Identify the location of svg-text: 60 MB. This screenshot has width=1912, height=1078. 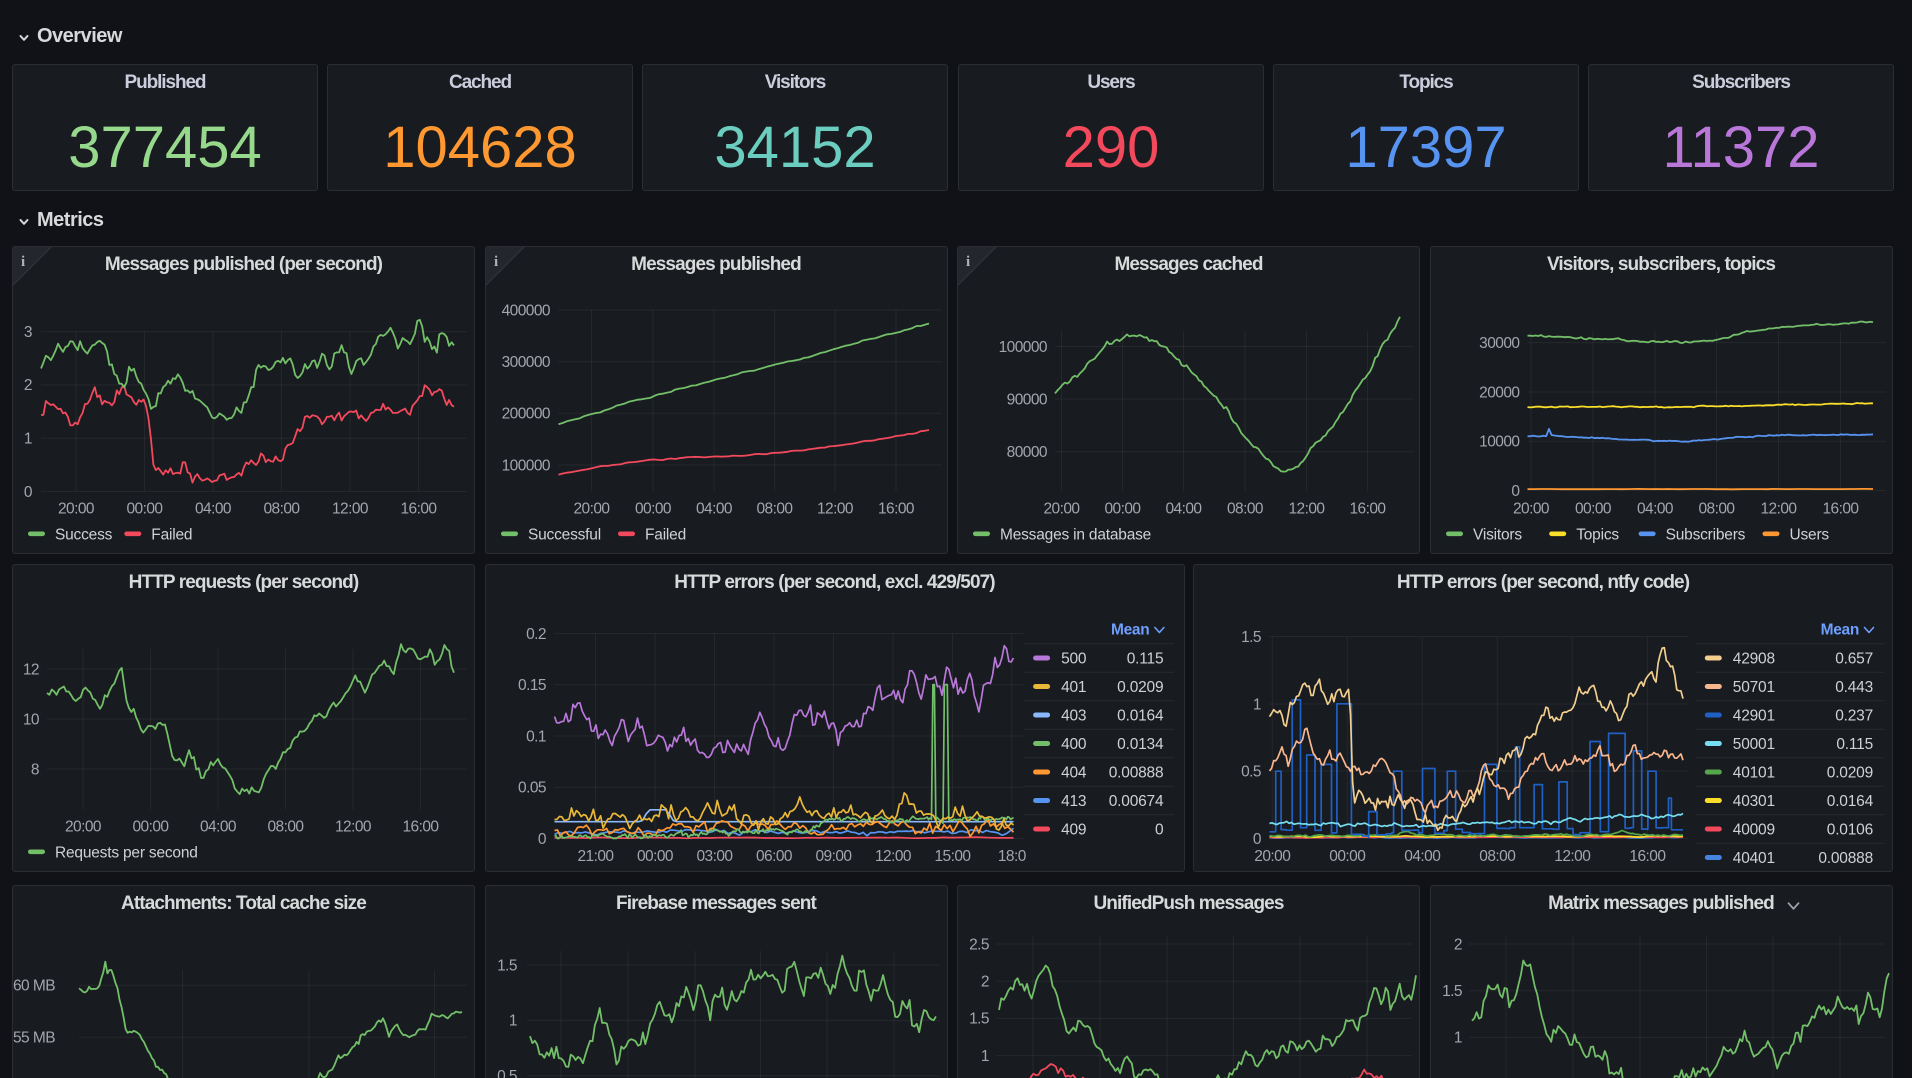
(34, 986).